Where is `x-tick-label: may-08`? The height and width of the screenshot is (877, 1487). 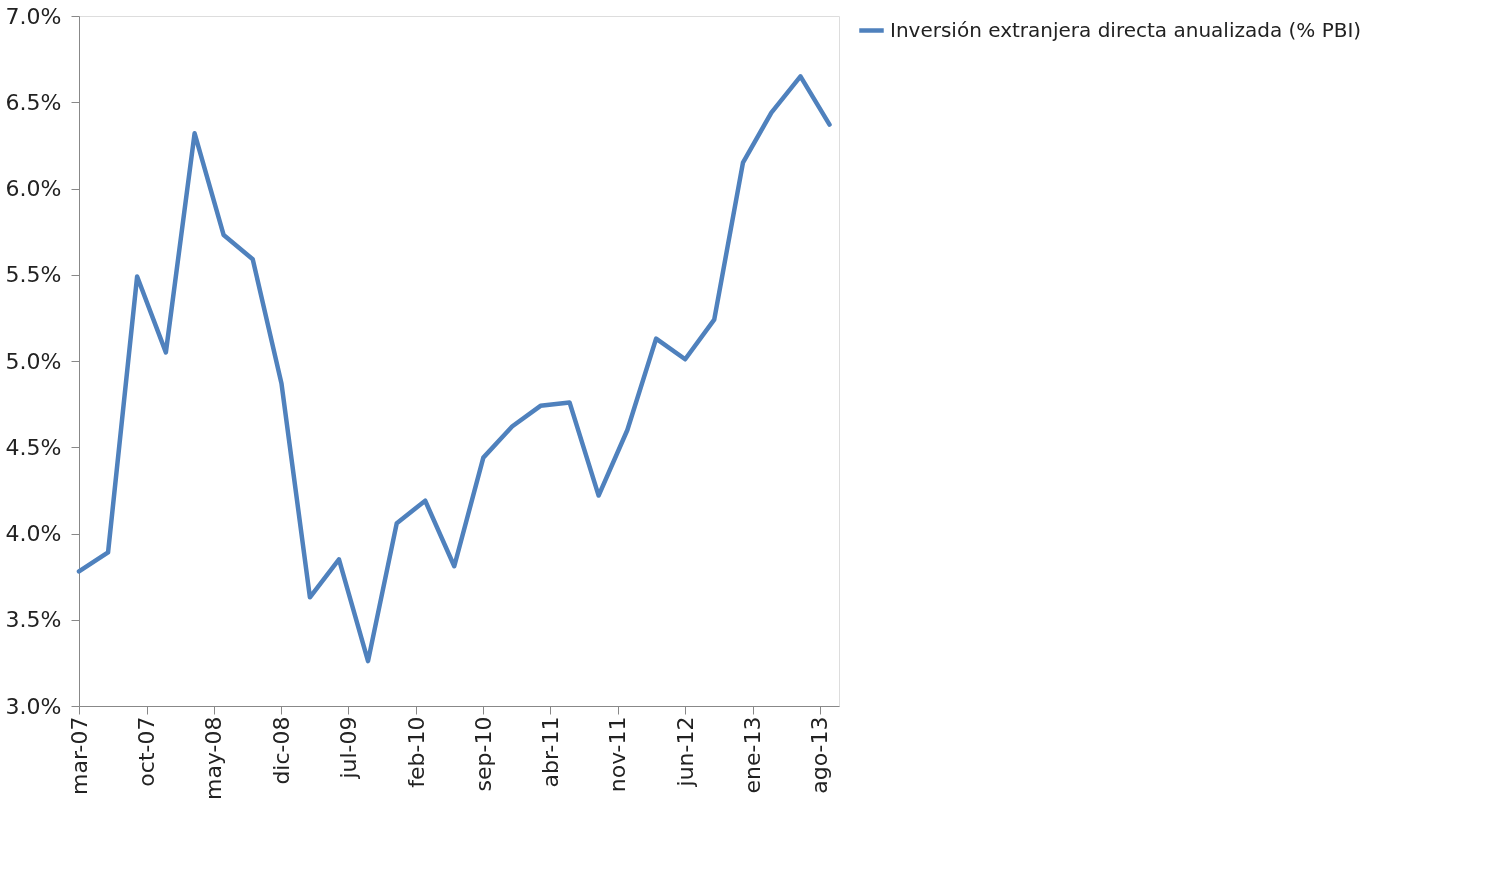
x-tick-label: may-08 is located at coordinates (214, 758).